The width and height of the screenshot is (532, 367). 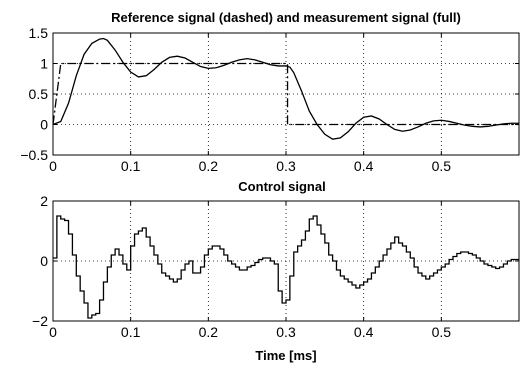 I want to click on y-tick-label: −0.5, so click(x=34, y=155).